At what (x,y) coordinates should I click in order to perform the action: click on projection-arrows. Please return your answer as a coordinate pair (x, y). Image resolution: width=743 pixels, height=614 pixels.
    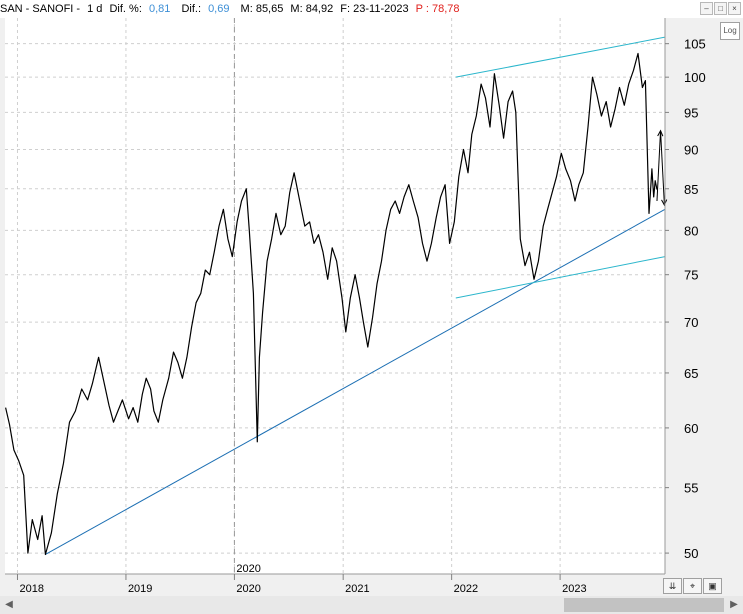
    Looking at the image, I should click on (662, 168).